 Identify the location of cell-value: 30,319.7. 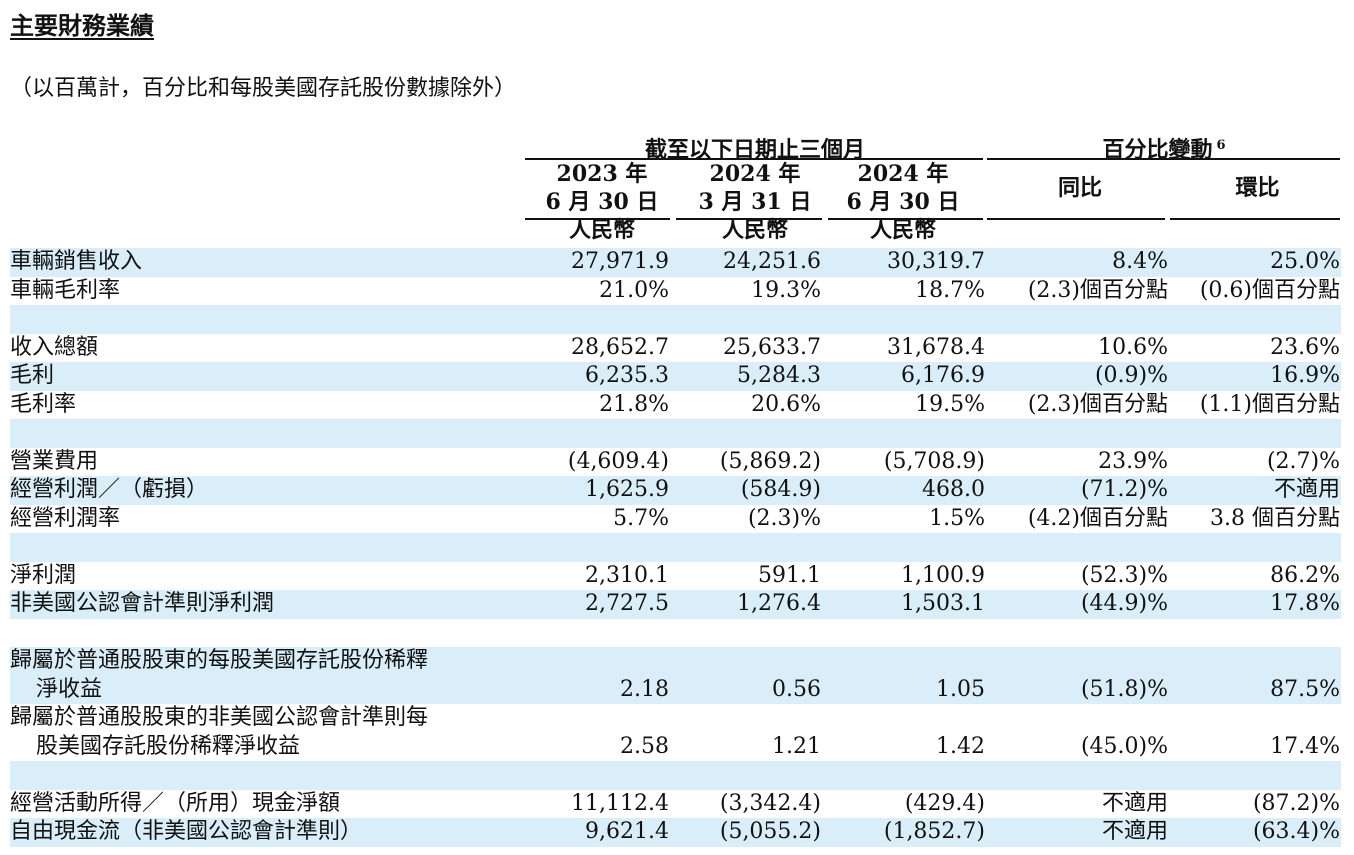
(936, 261).